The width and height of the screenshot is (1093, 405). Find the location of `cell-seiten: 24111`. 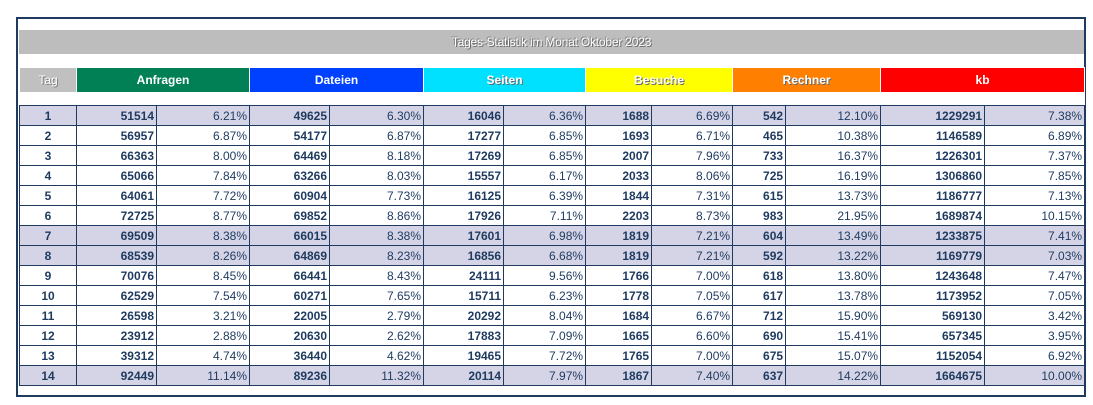

cell-seiten: 24111 is located at coordinates (464, 275).